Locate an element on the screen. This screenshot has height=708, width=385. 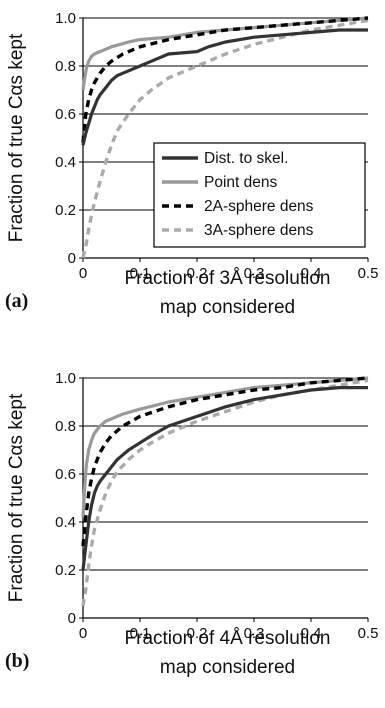
legend-box is located at coordinates (259, 195).